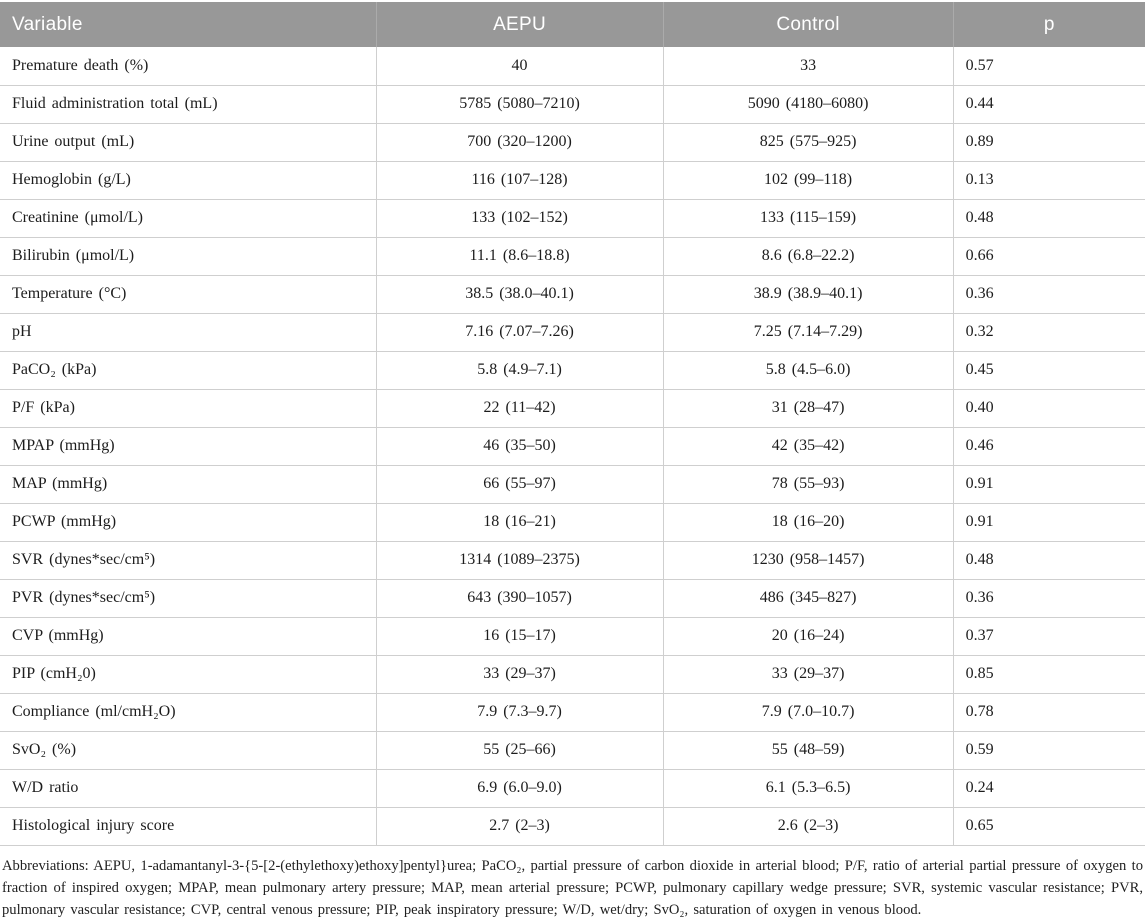 The image size is (1145, 922). Describe the element at coordinates (188, 750) in the screenshot. I see `variable-cell: SvO₂ (%)` at that location.